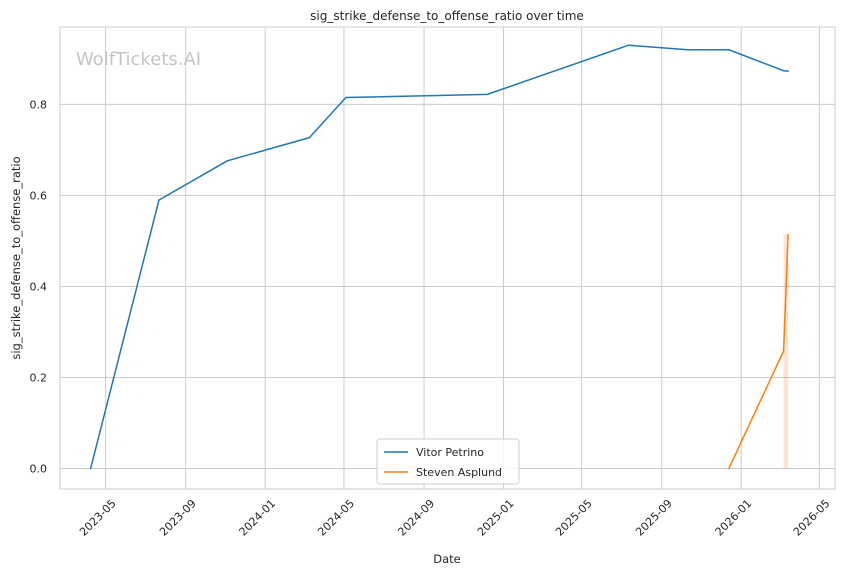 The height and width of the screenshot is (575, 863). I want to click on y-tick-label: 0.0, so click(39, 469).